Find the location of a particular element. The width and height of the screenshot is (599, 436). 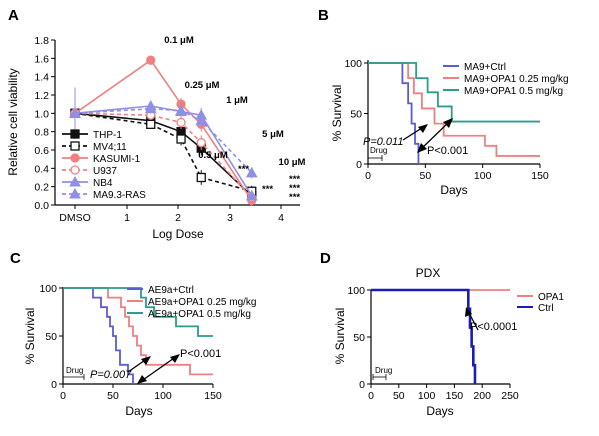

legend-item: MA9+OPA1 0.25 mg/kg is located at coordinates (506, 79).